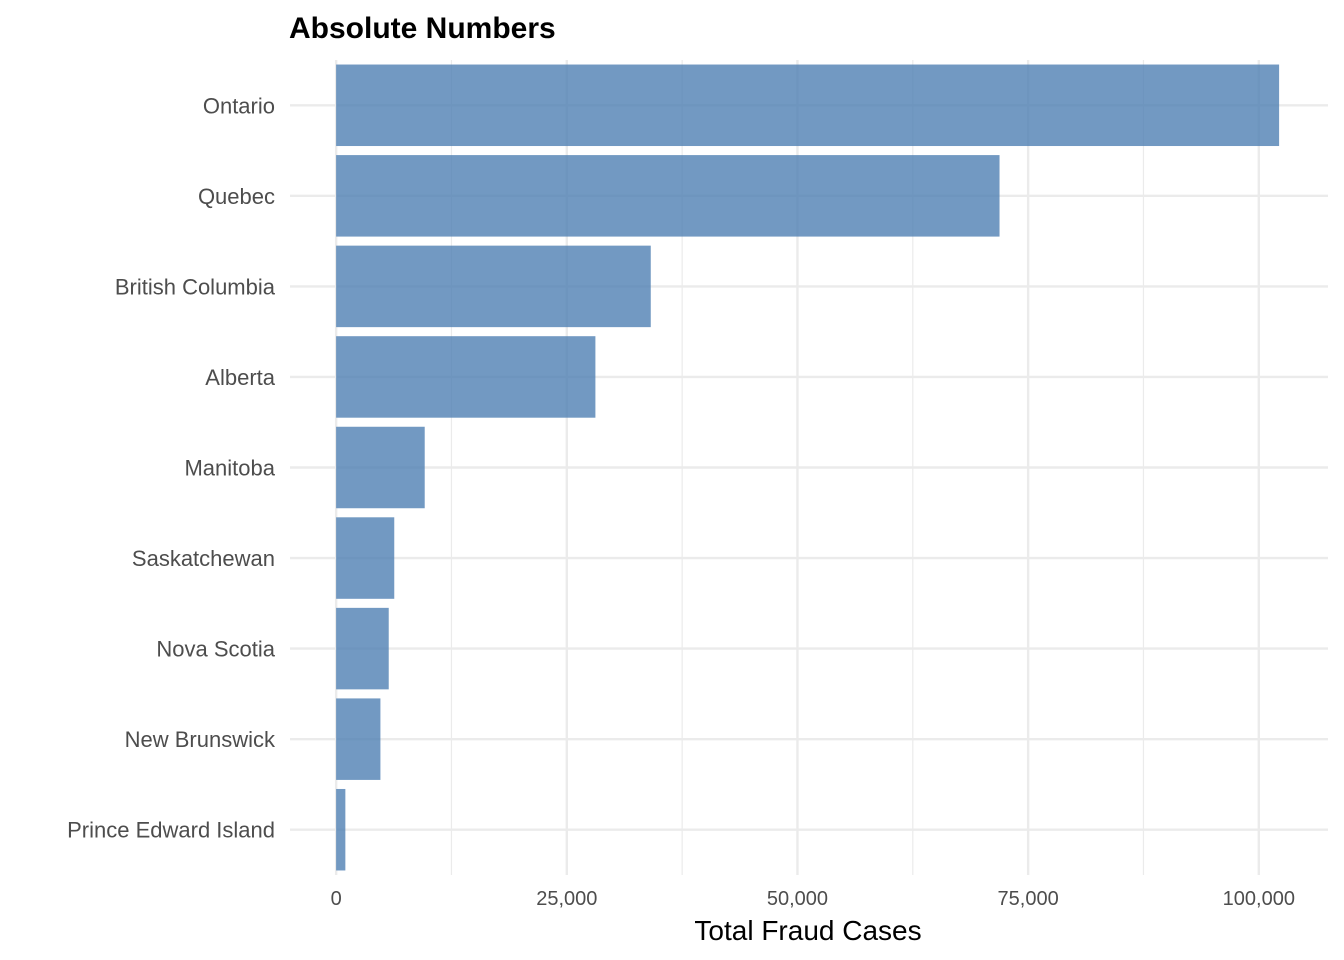  Describe the element at coordinates (797, 899) in the screenshot. I see `x-tick-label: 50,000` at that location.